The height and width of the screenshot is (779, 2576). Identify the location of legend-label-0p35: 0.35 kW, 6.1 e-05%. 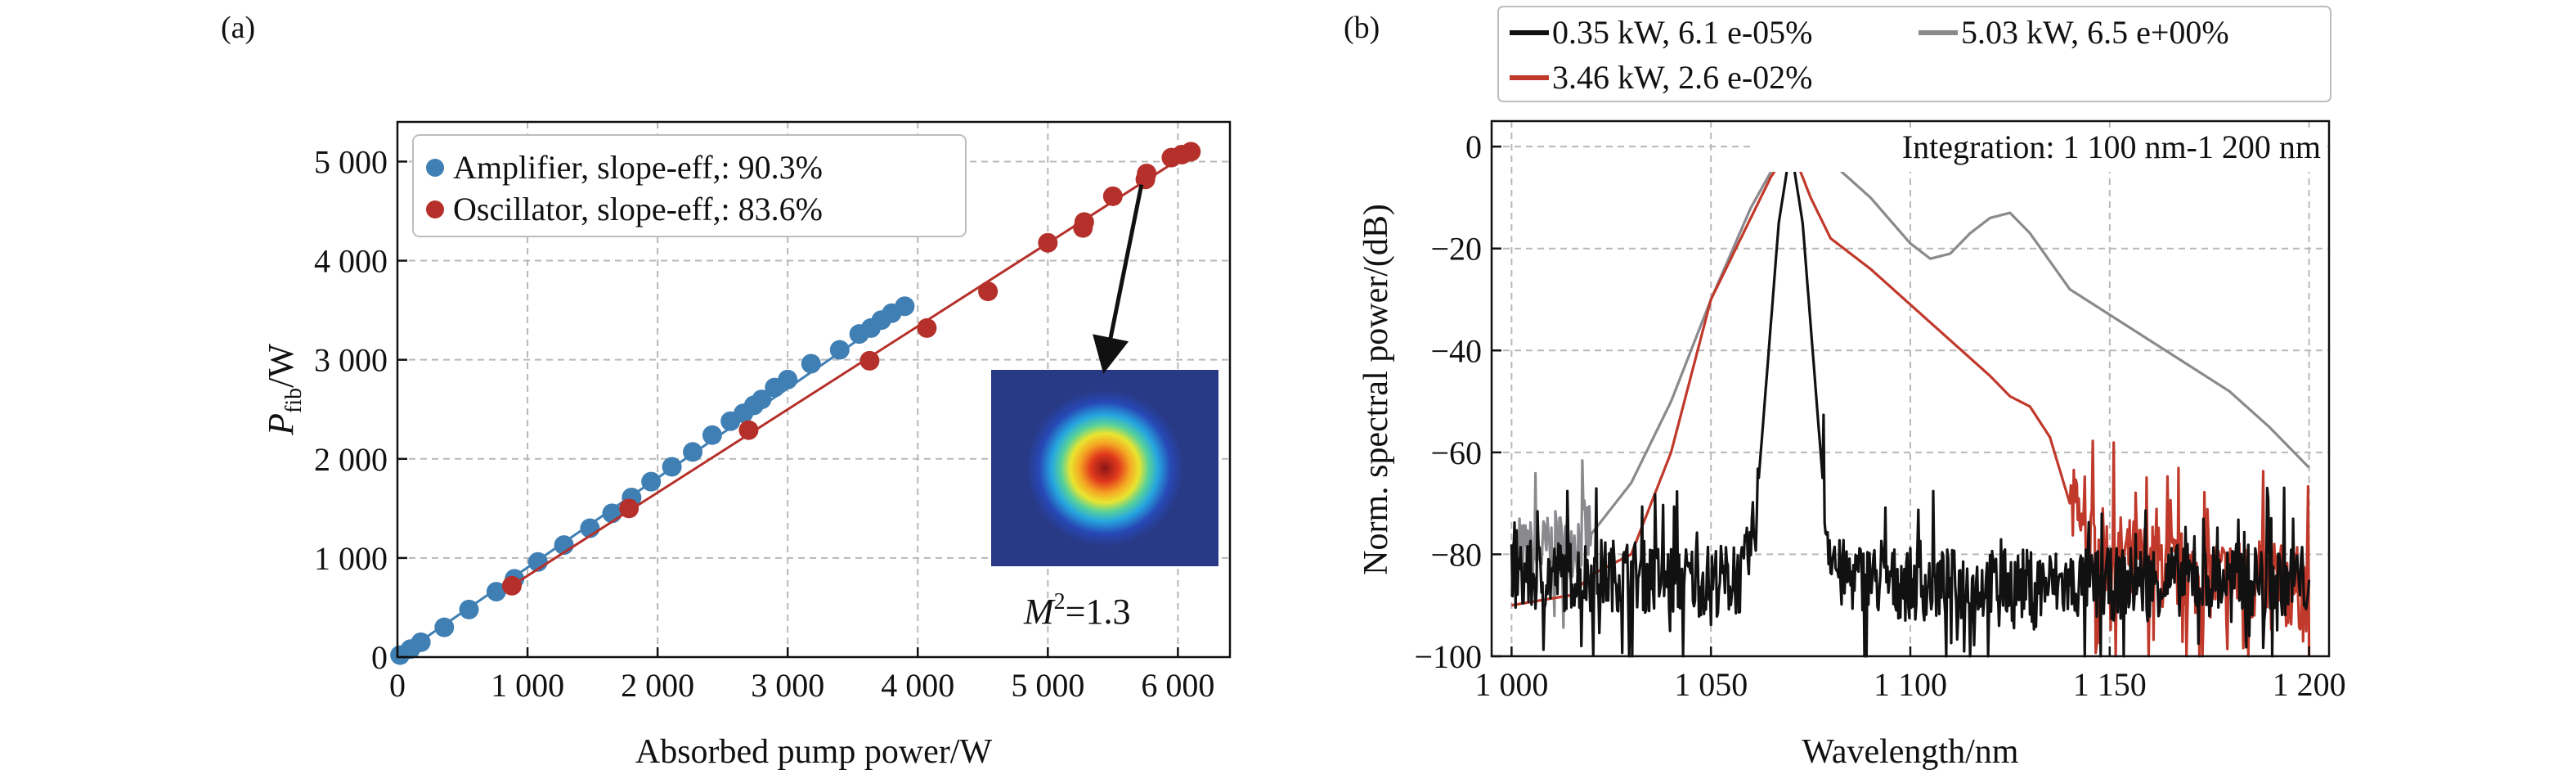
(1682, 32).